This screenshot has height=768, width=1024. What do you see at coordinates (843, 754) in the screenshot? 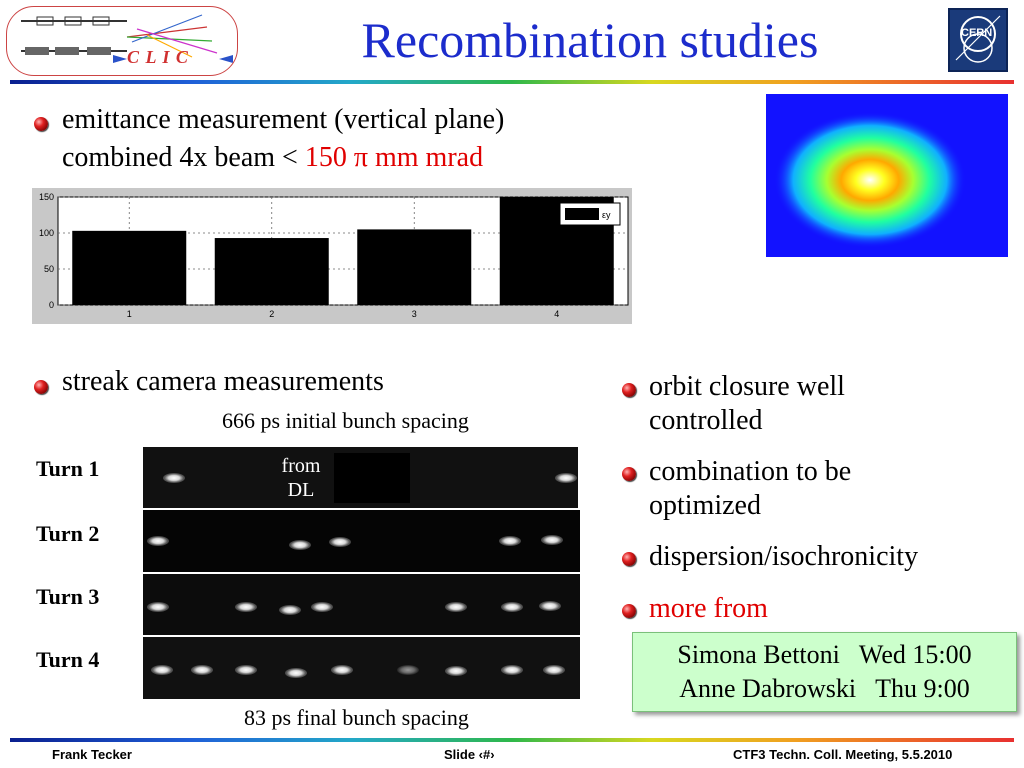
I see `footer-meeting: CTF3 Techn. Coll. Meeting, 5.5.2010` at bounding box center [843, 754].